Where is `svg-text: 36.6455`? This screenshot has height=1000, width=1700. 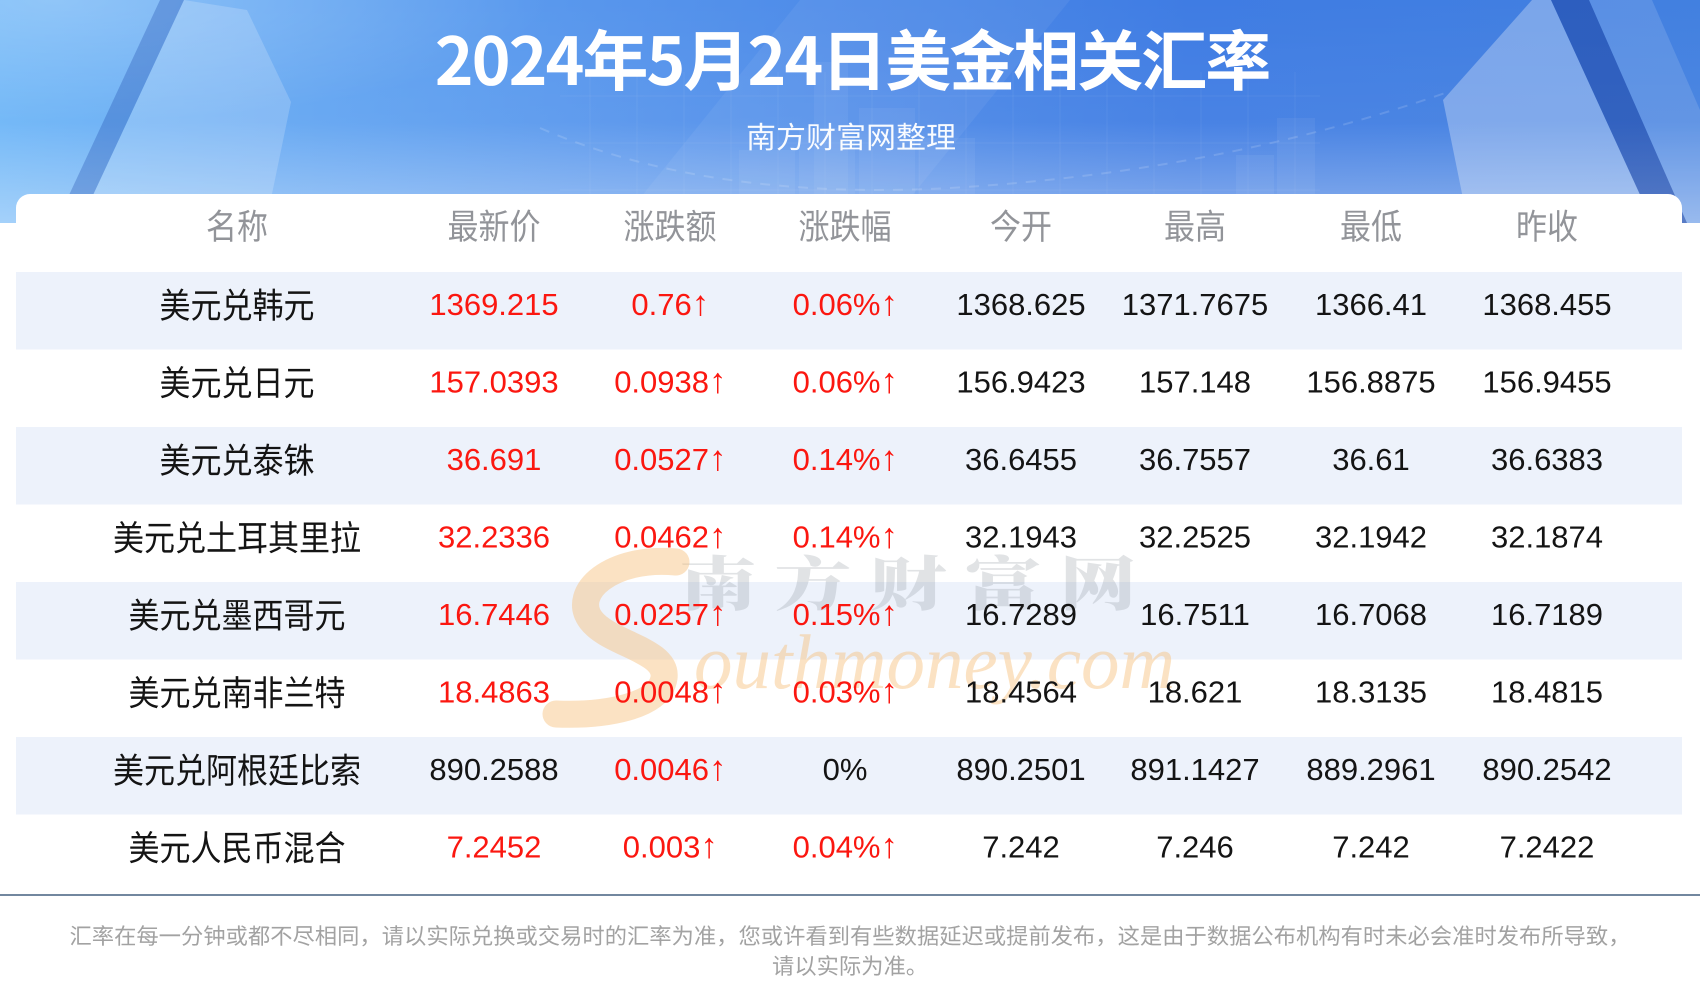
svg-text: 36.6455 is located at coordinates (1021, 459).